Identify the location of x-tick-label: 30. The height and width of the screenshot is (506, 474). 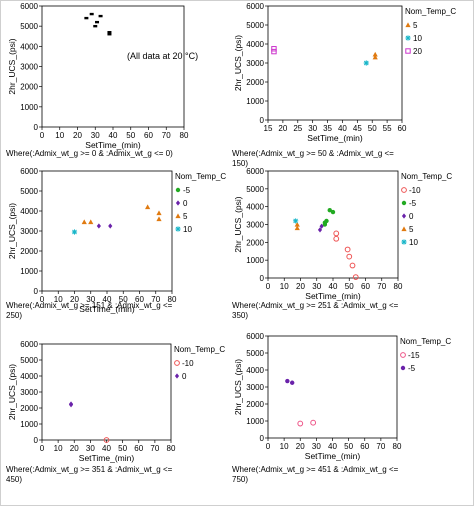
(95, 135).